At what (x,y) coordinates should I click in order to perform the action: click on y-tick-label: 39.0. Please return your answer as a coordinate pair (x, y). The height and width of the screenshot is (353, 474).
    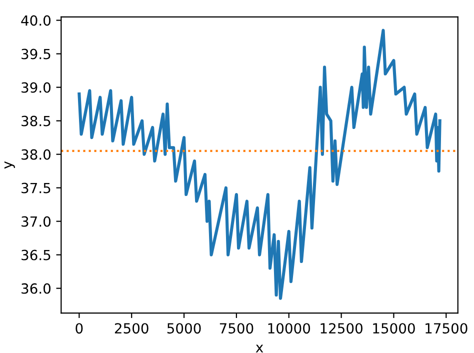
    Looking at the image, I should click on (36, 87).